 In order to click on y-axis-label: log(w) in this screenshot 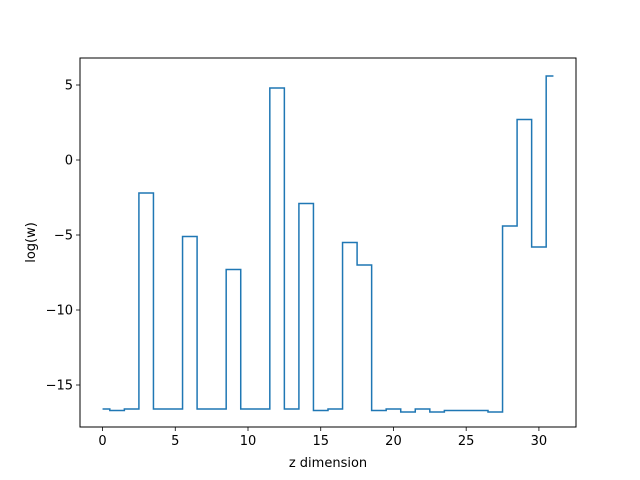, I will do `click(31, 242)`.